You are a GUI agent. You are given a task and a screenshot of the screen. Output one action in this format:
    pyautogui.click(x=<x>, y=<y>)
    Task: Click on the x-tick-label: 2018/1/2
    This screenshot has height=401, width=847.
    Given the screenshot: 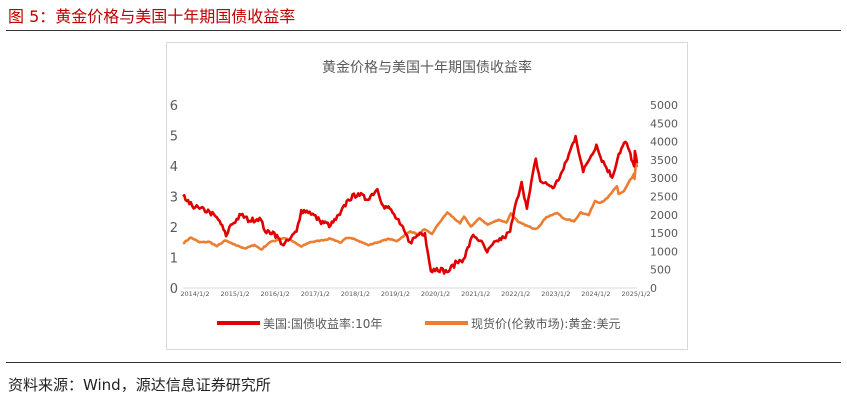 What is the action you would take?
    pyautogui.click(x=355, y=294)
    